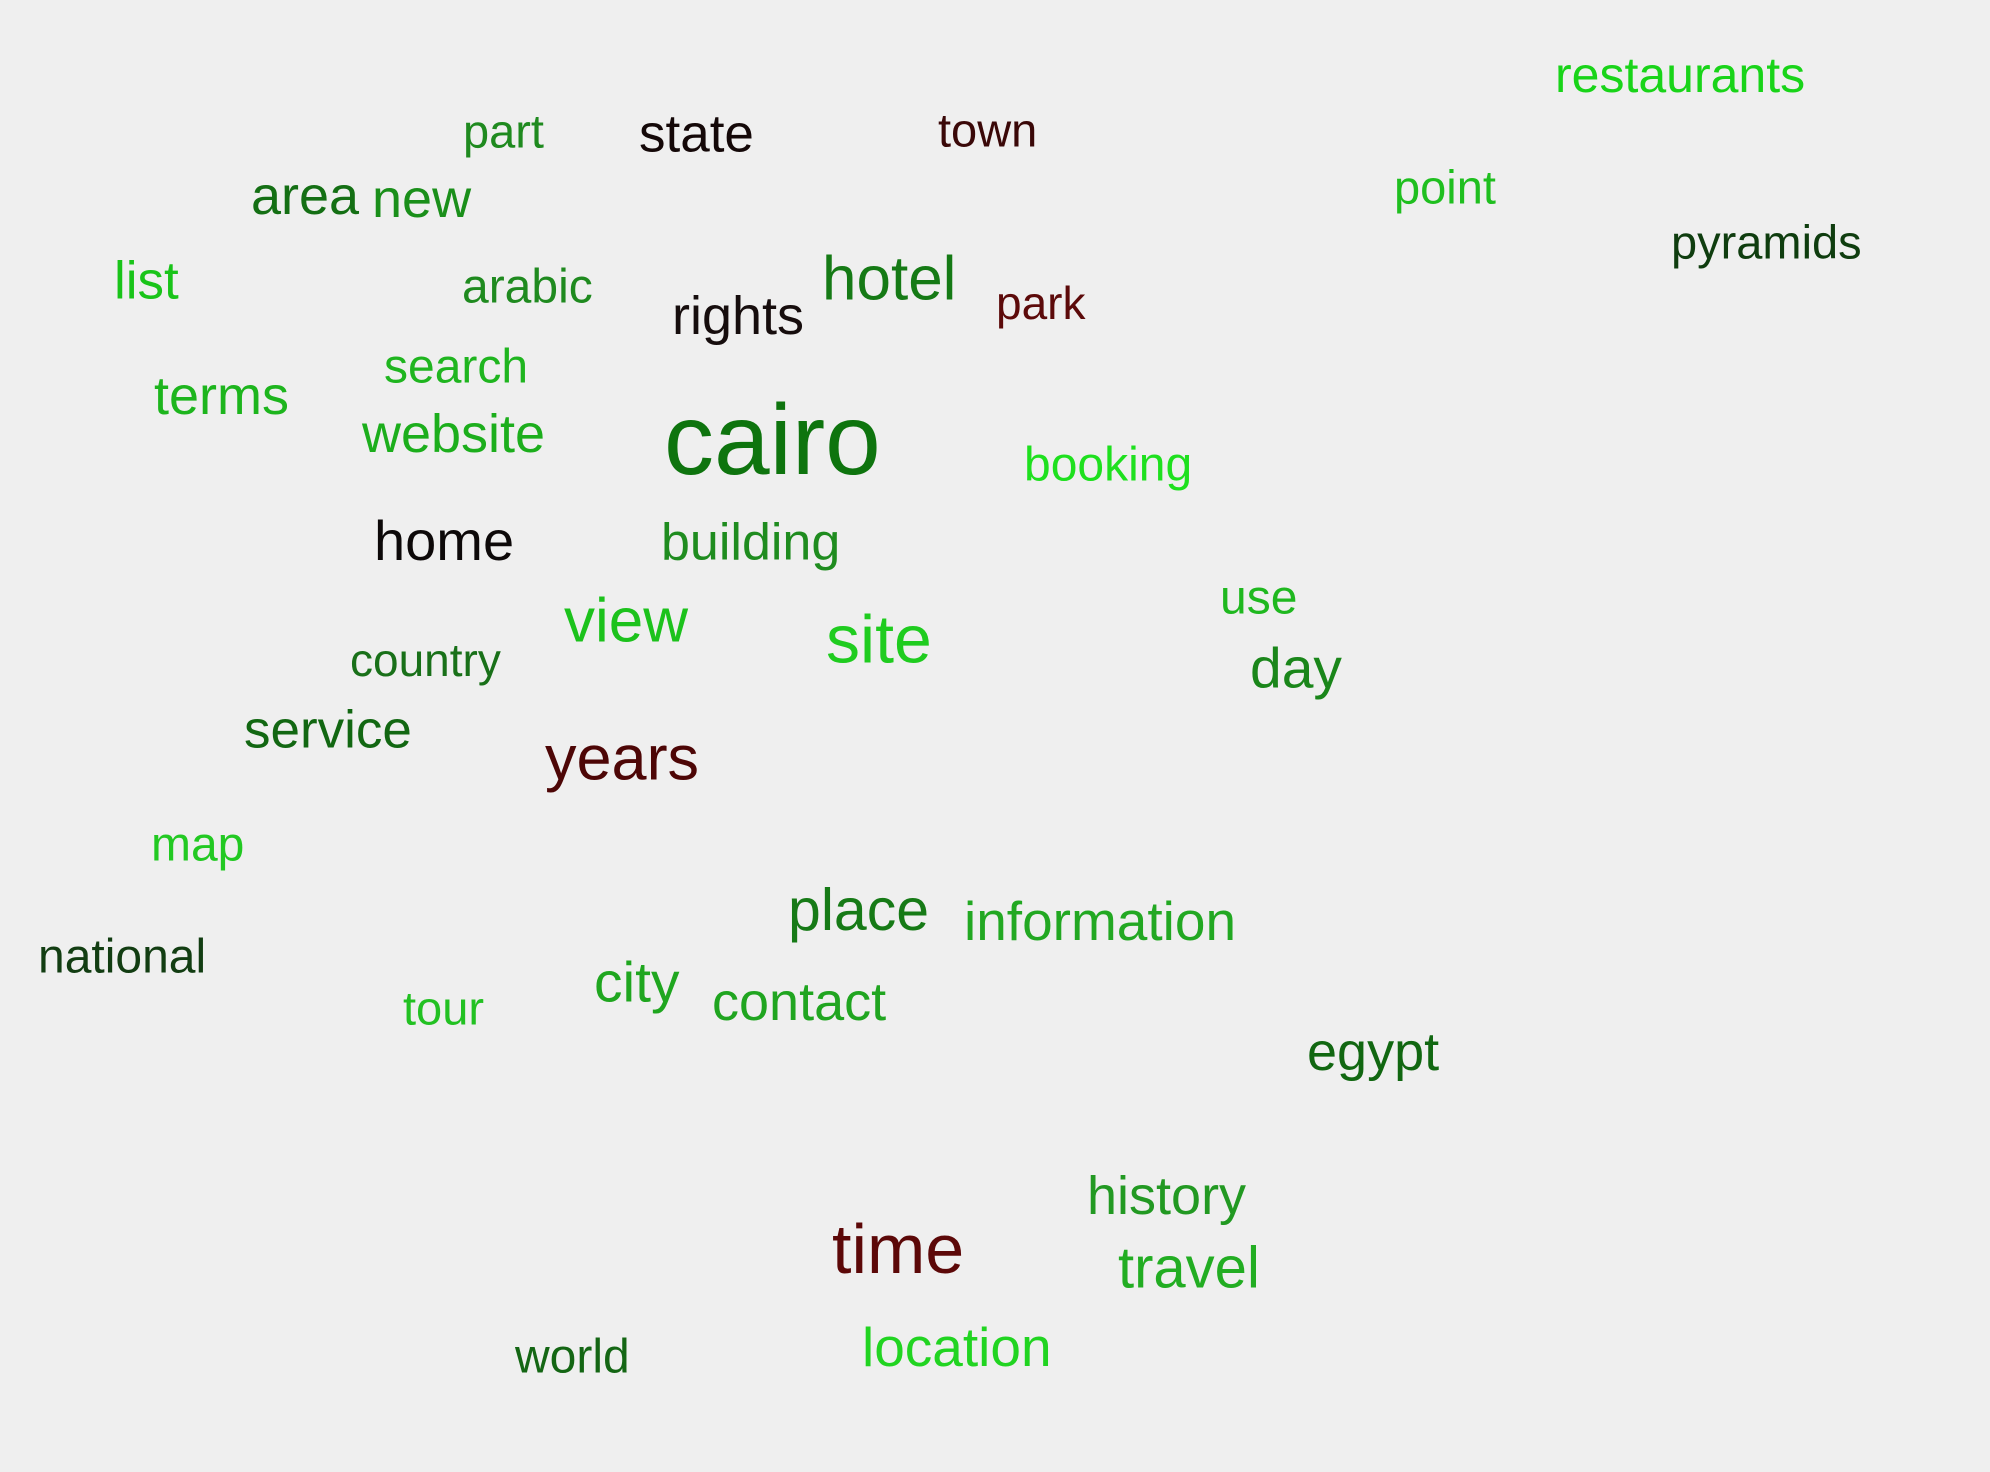 The width and height of the screenshot is (1990, 1472). What do you see at coordinates (1296, 668) in the screenshot?
I see `word-day: day` at bounding box center [1296, 668].